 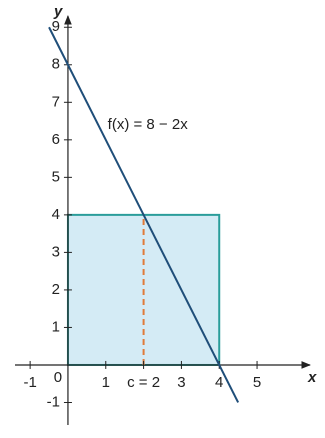 I want to click on y-tick-label: 4, so click(x=56, y=214).